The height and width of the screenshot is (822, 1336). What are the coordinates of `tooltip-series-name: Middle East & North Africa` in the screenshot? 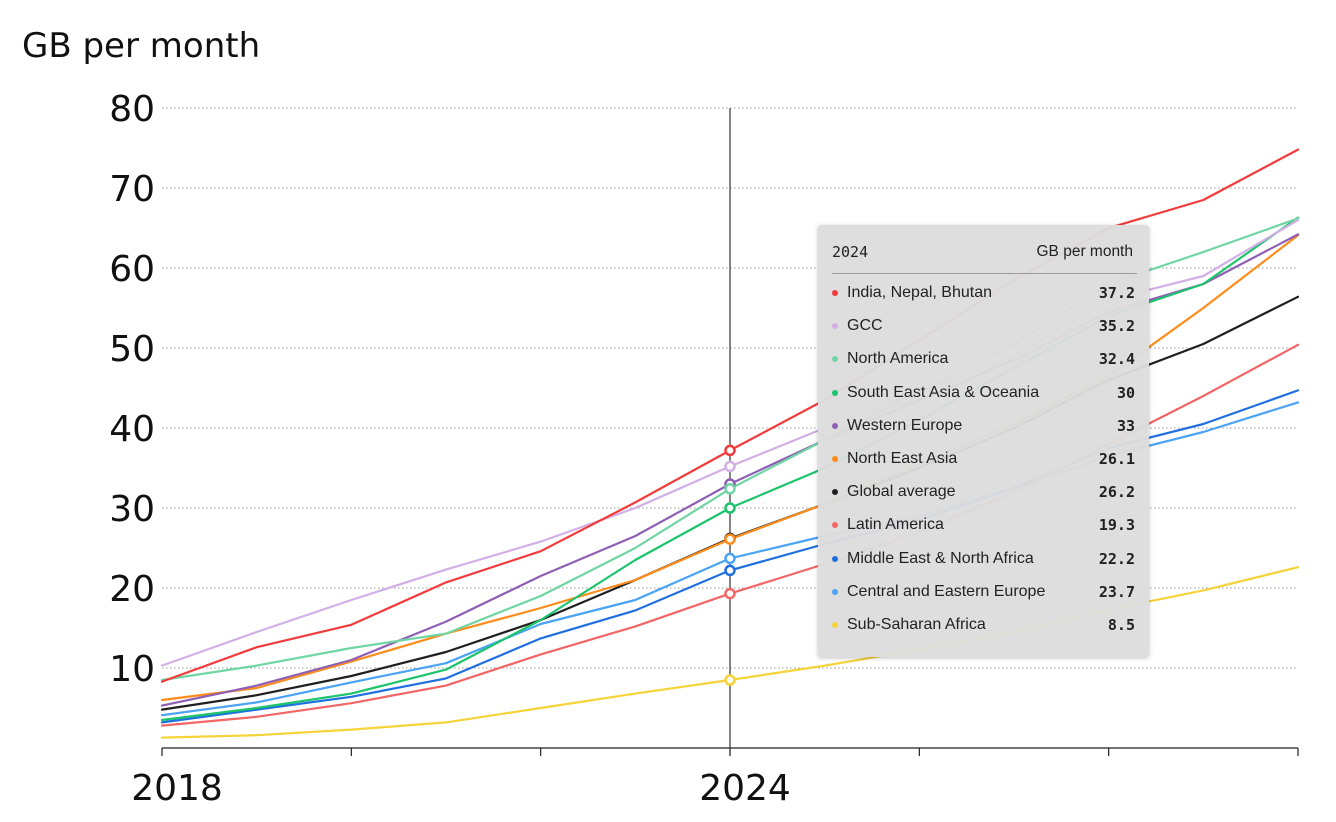 It's located at (940, 558).